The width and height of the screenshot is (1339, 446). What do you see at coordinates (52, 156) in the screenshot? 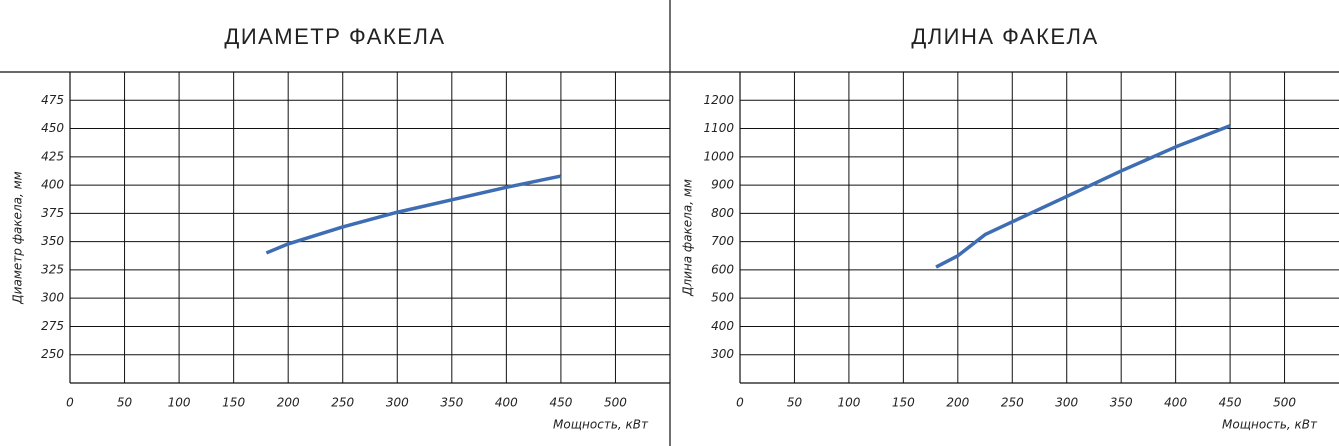
I see `y-tick-label: 425` at bounding box center [52, 156].